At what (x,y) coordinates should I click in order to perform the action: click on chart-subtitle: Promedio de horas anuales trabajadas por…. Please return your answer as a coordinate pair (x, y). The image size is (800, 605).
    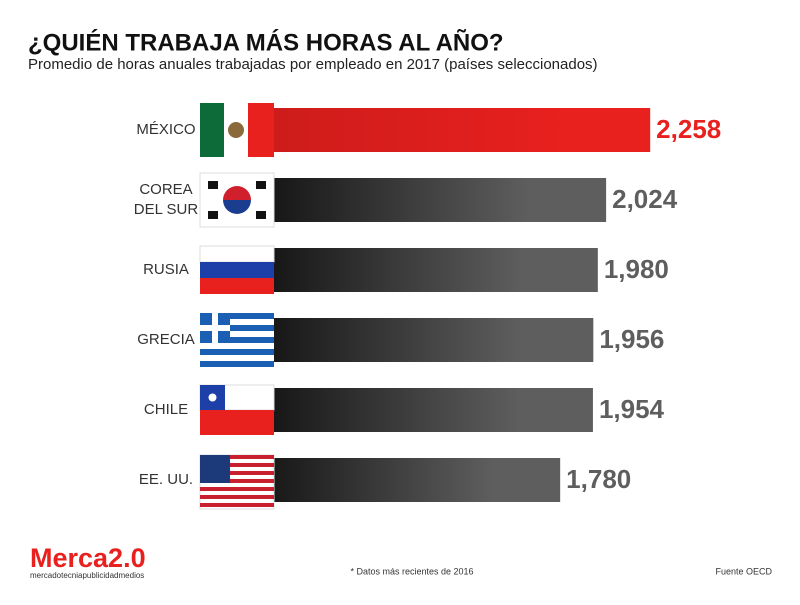
    Looking at the image, I should click on (313, 64).